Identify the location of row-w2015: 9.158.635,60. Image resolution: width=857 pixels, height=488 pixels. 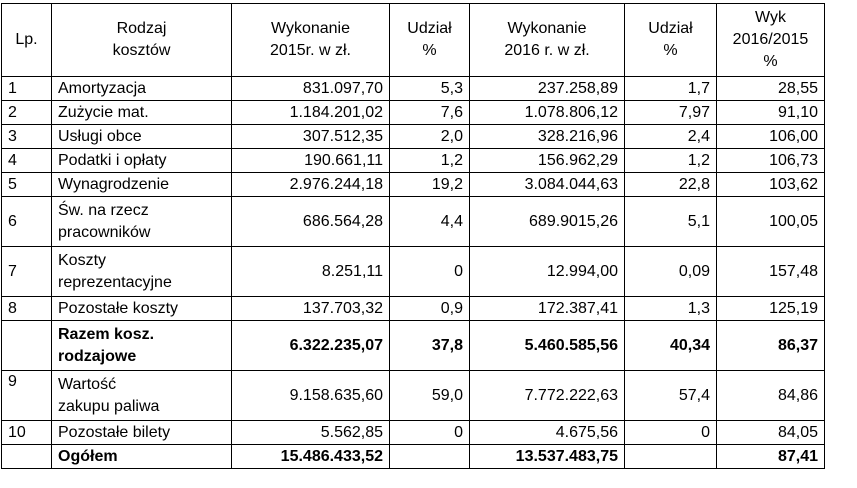
(310, 395).